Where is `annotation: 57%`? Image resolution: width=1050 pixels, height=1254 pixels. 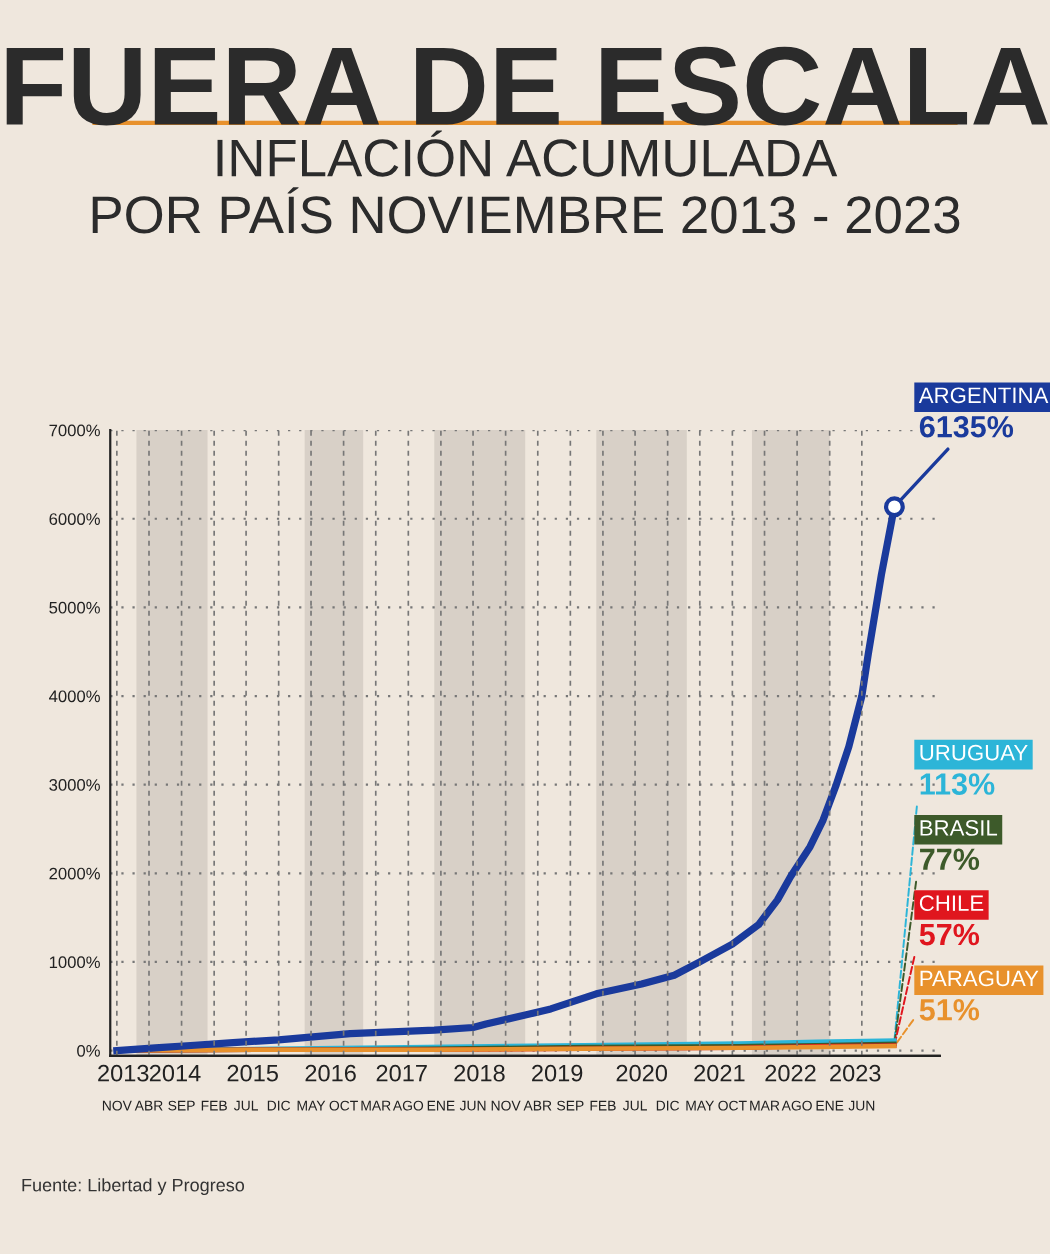 annotation: 57% is located at coordinates (949, 934).